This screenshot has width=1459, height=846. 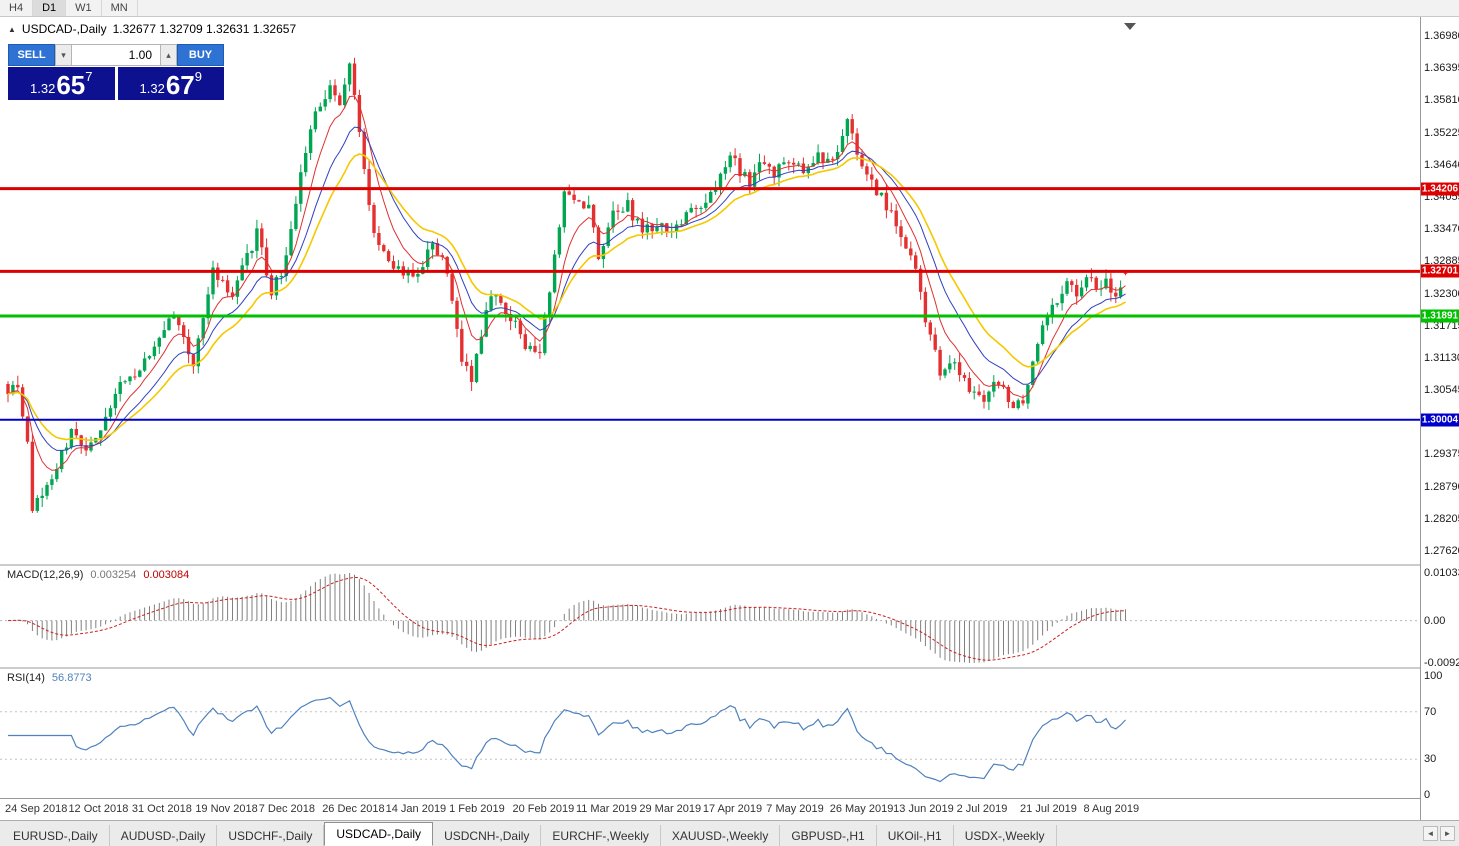 I want to click on price-tick-label: 1.28790, so click(x=1441, y=486).